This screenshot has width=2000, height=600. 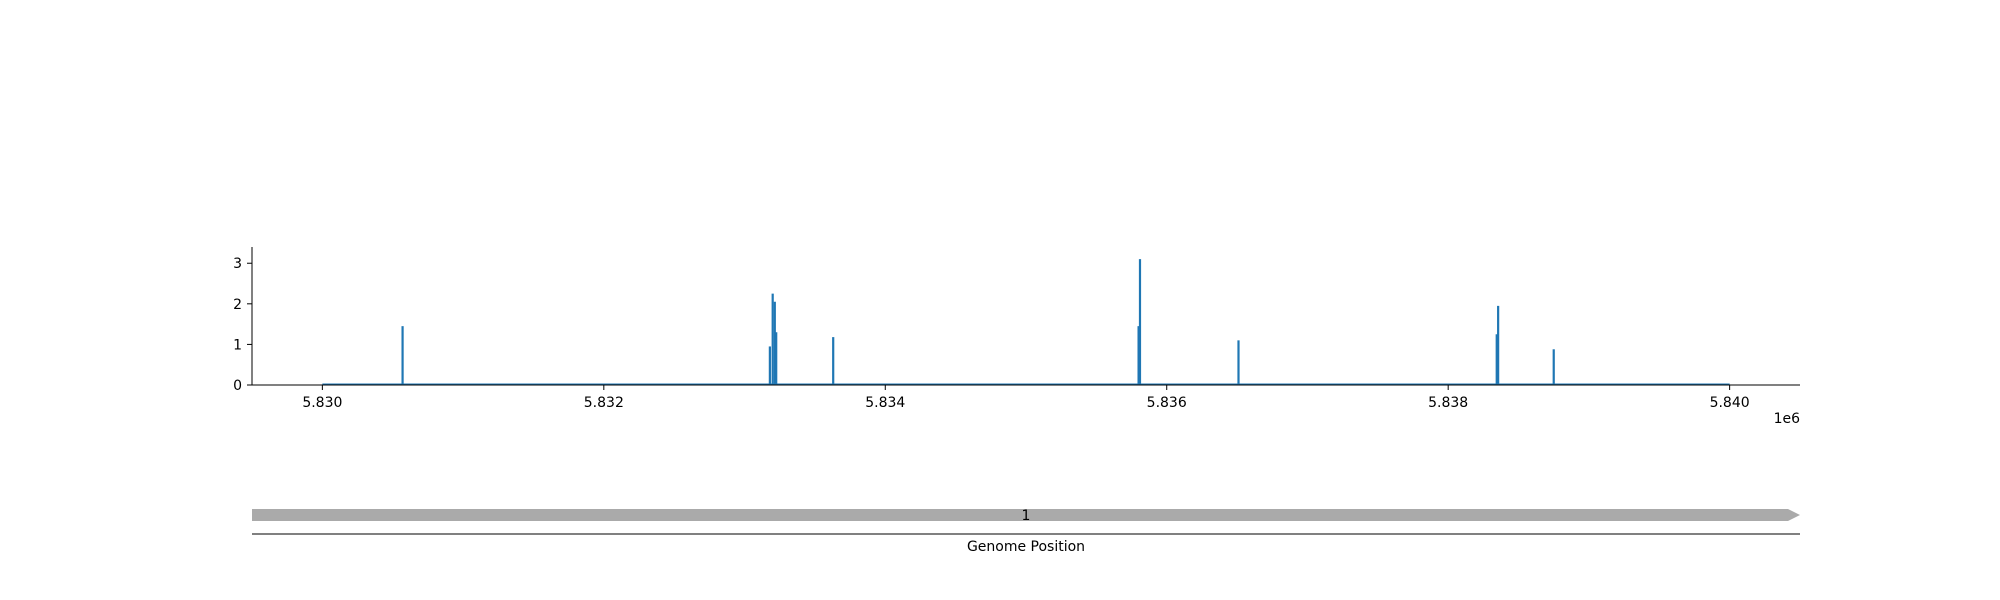 What do you see at coordinates (1787, 419) in the screenshot?
I see `x-axis-offset-label: 1e6` at bounding box center [1787, 419].